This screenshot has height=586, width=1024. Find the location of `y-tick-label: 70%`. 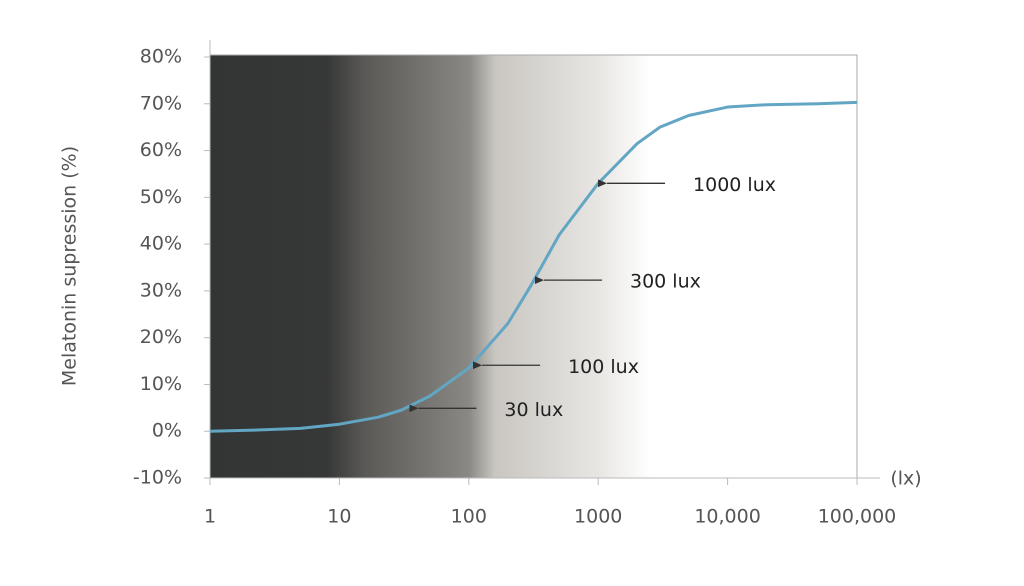

y-tick-label: 70% is located at coordinates (161, 103).